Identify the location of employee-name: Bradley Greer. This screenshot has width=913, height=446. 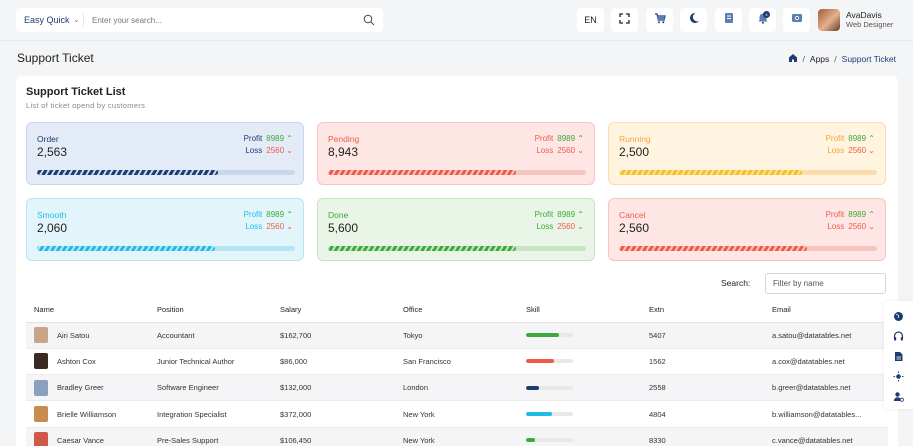
(80, 388).